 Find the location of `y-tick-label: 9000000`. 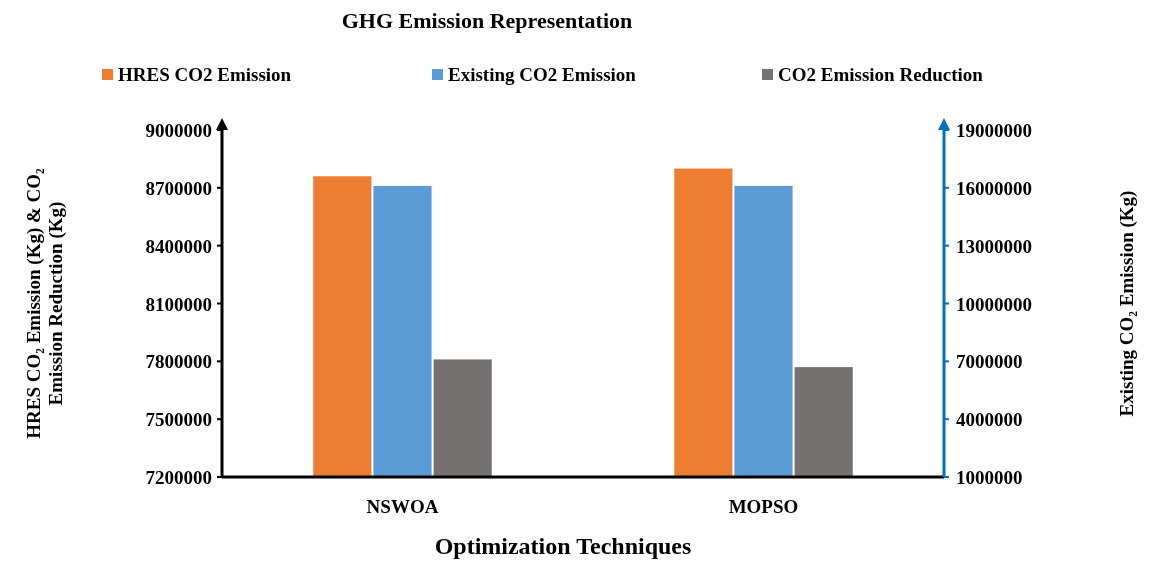

y-tick-label: 9000000 is located at coordinates (178, 130).